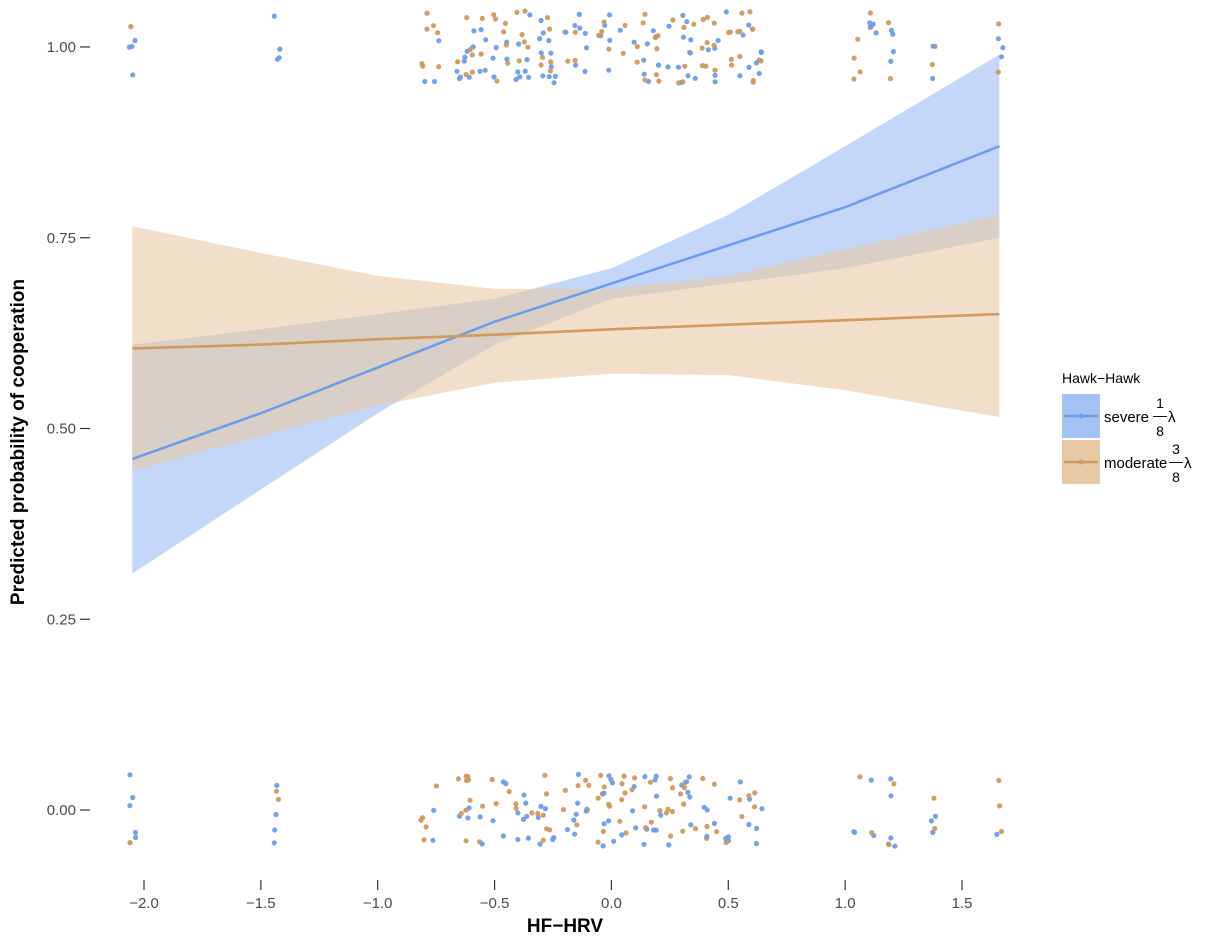 This screenshot has width=1224, height=937. I want to click on legend-fraction-moderate-denominator: 8, so click(1176, 477).